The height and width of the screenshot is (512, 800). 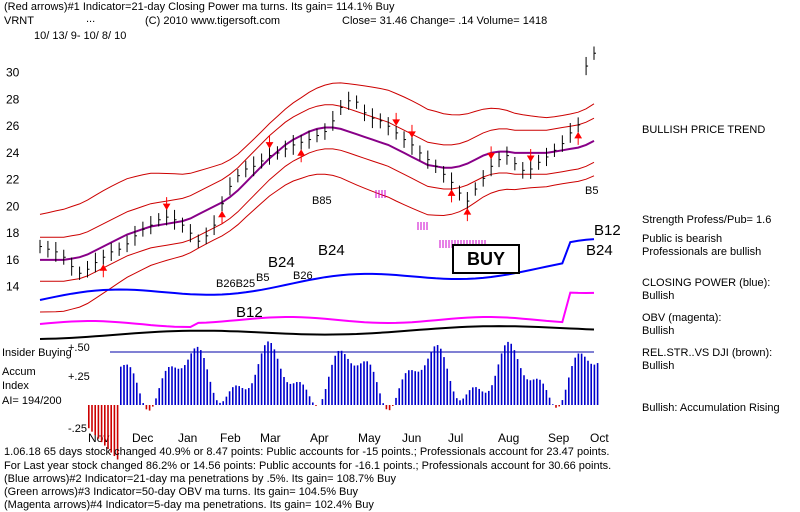 I want to click on signal-b24-b: B24, so click(x=331, y=250).